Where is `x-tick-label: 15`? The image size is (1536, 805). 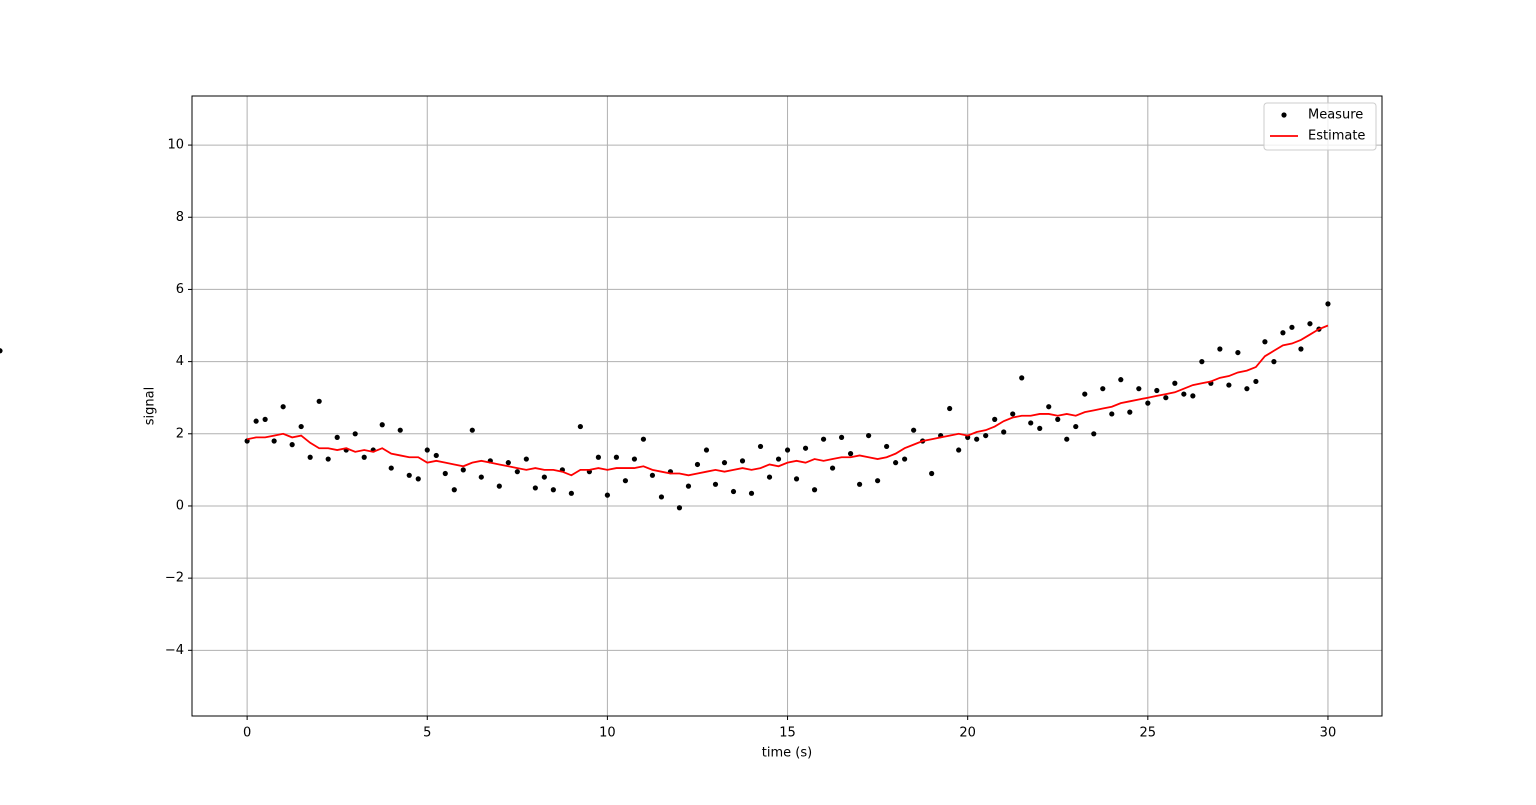
x-tick-label: 15 is located at coordinates (787, 733).